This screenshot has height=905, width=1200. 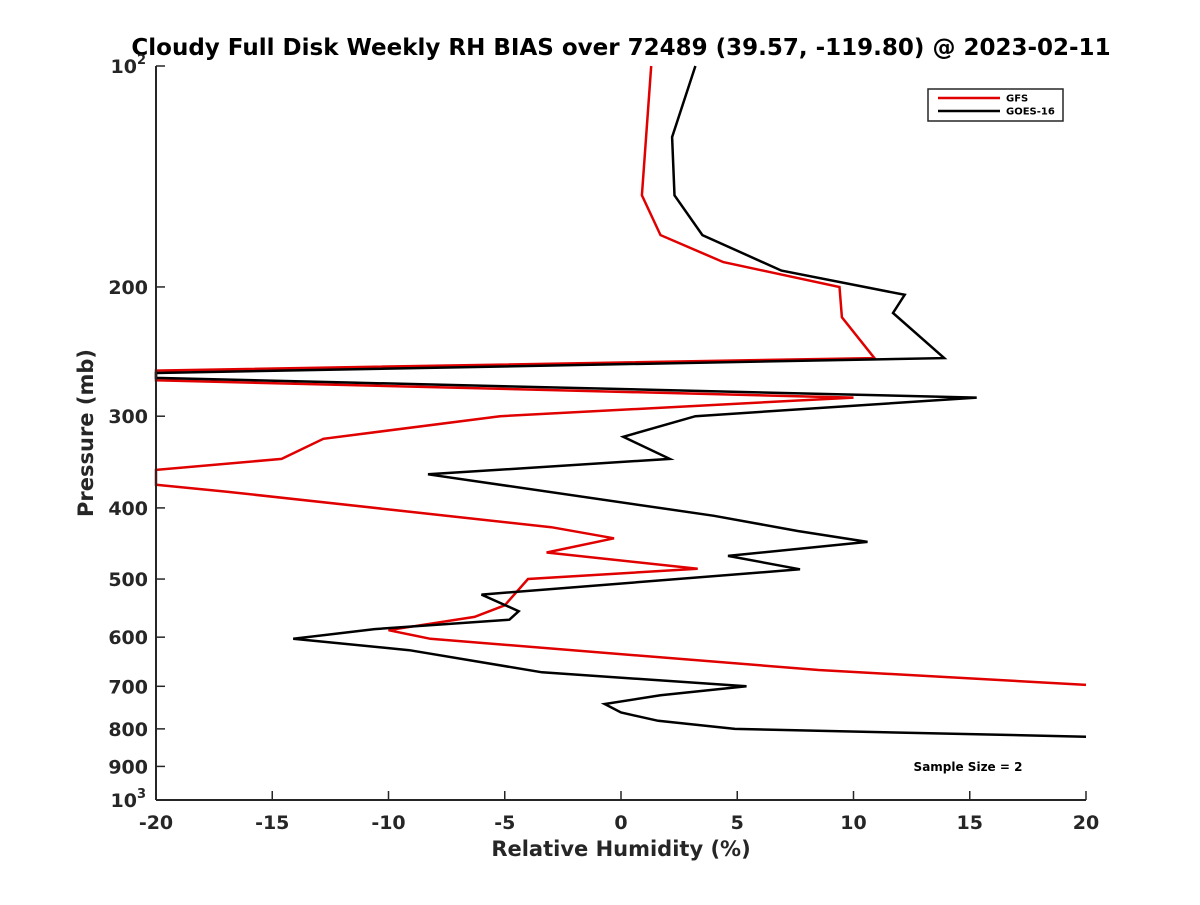 I want to click on y-tick-label: 200, so click(x=128, y=288).